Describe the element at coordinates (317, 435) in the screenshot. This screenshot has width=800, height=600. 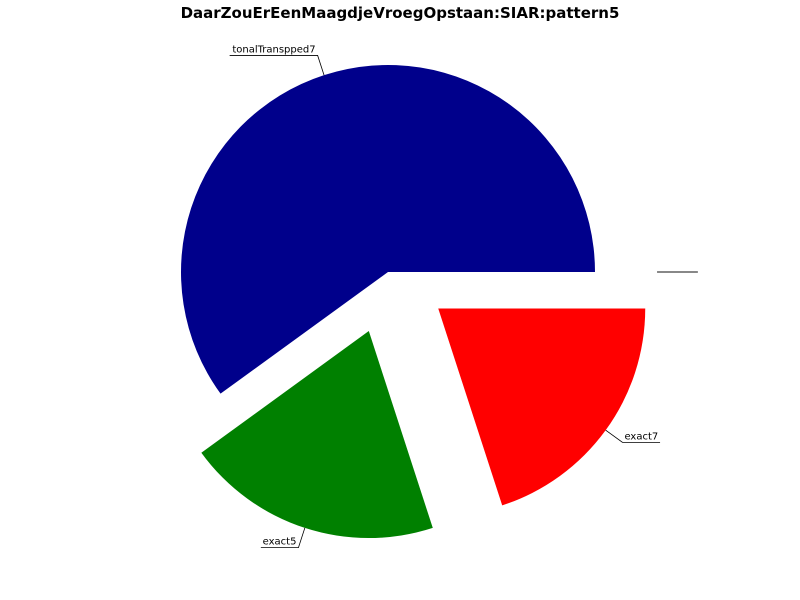
I see `pie-slice-exact5` at that location.